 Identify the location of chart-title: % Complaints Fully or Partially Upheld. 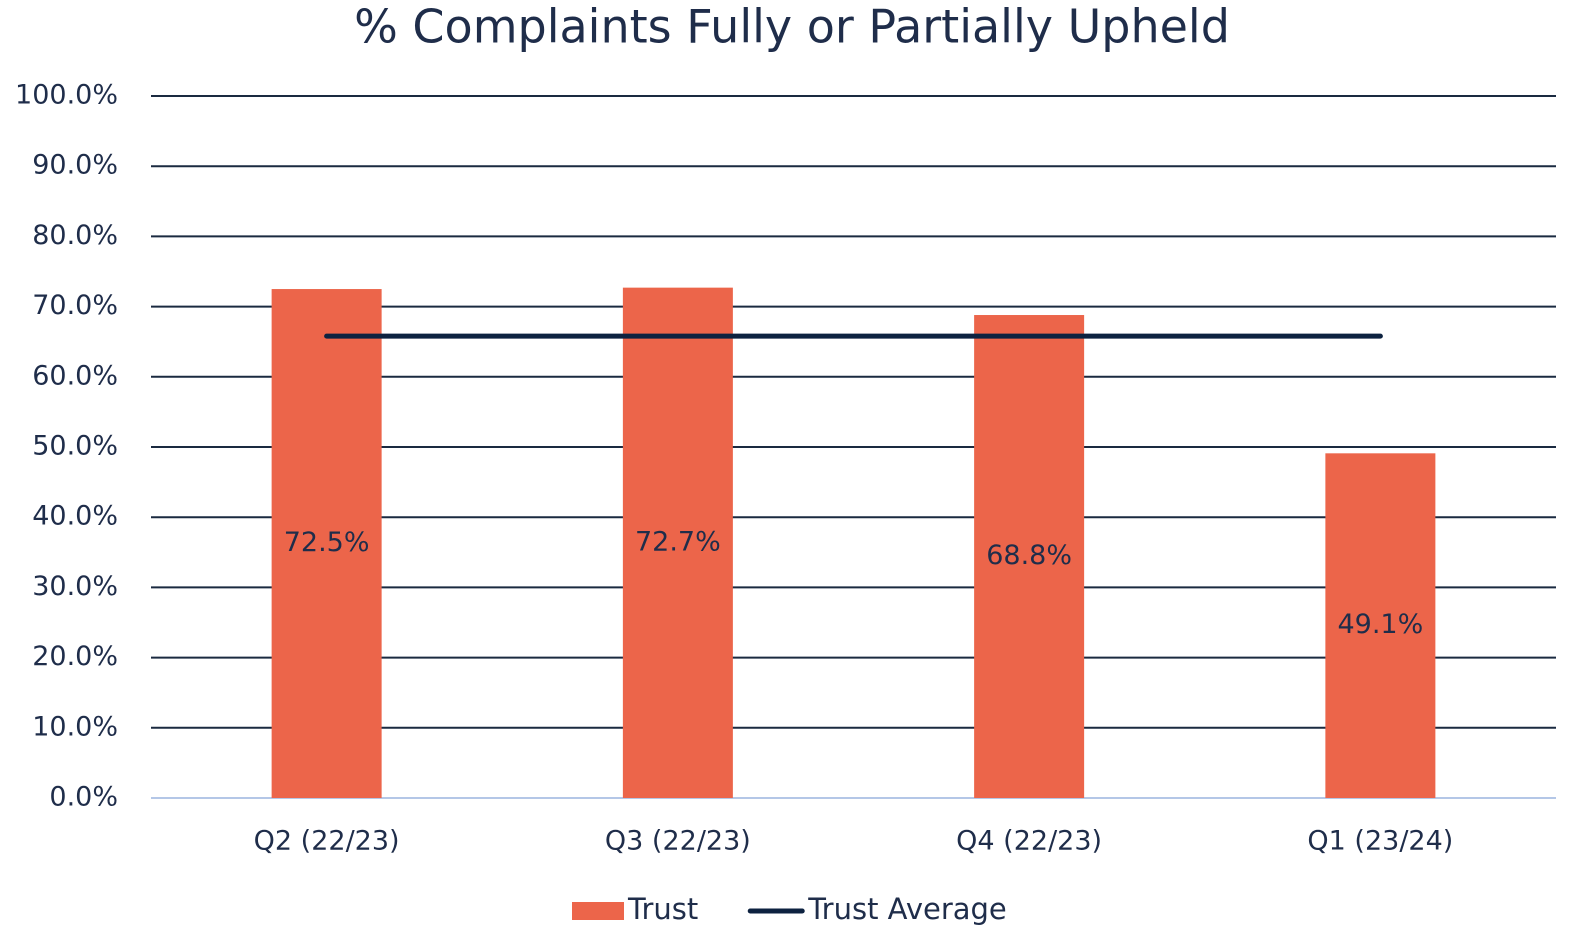
(792, 27).